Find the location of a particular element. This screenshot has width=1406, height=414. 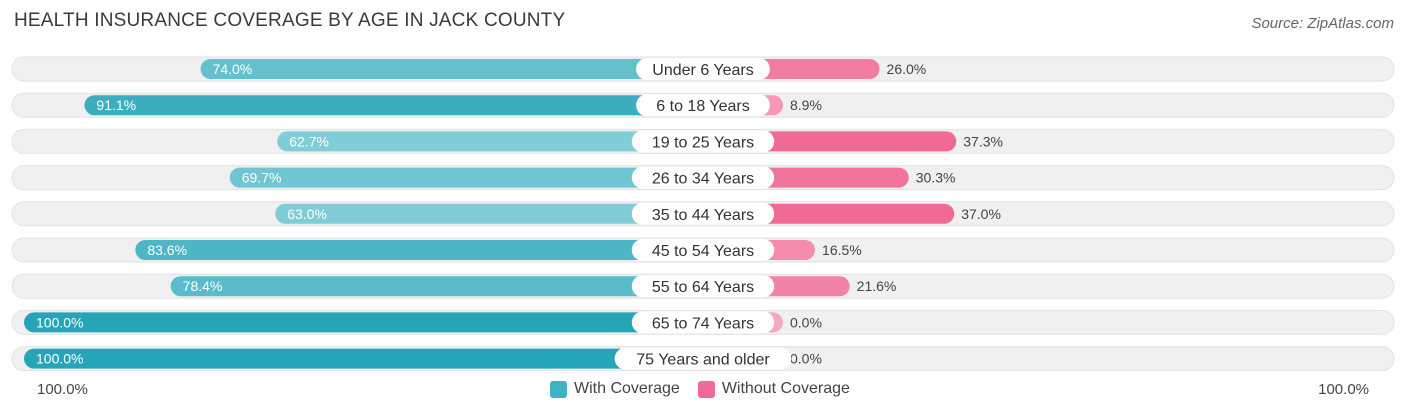

category-label: 19 to 25 Years is located at coordinates (703, 142).